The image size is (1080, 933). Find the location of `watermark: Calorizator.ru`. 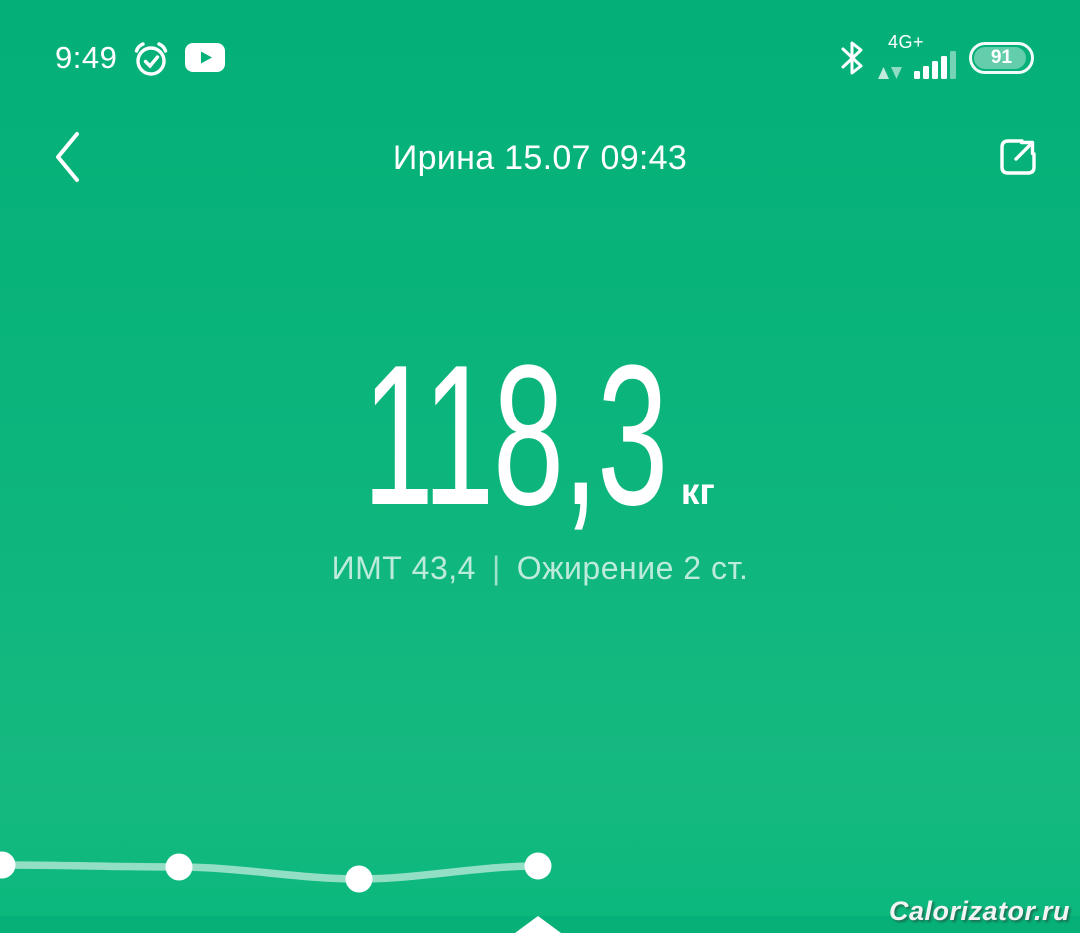

watermark: Calorizator.ru is located at coordinates (979, 911).